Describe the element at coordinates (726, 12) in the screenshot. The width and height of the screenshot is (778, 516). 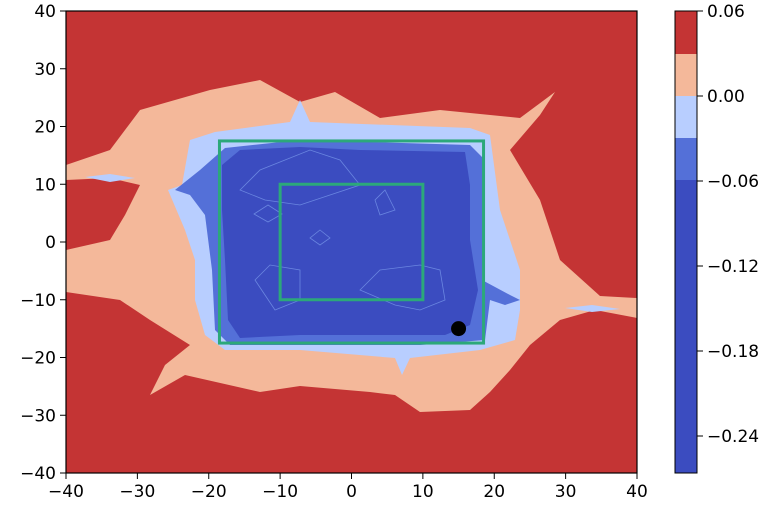
I see `colorbar-tick-label: 0.06` at that location.